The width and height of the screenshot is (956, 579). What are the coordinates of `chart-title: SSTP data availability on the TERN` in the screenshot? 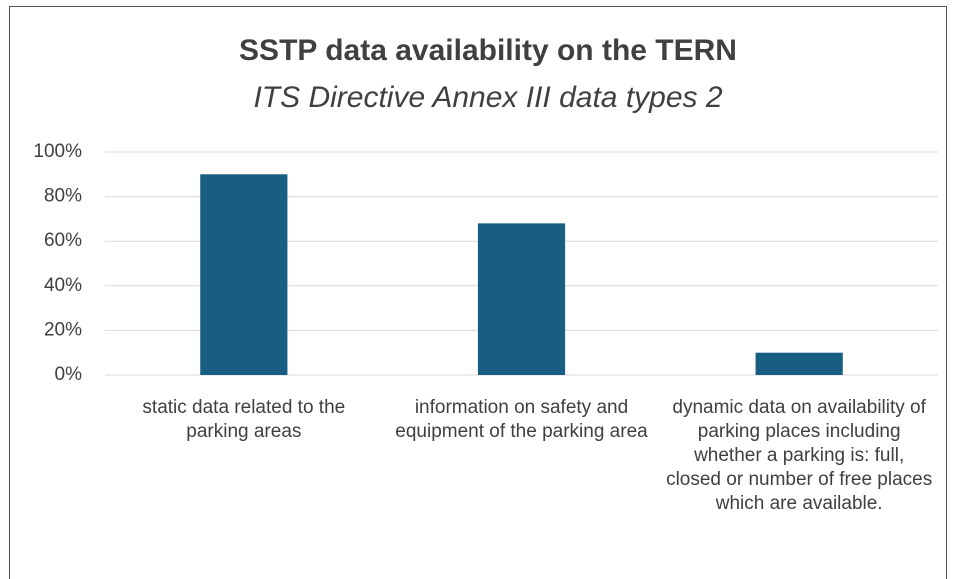 It's located at (488, 50).